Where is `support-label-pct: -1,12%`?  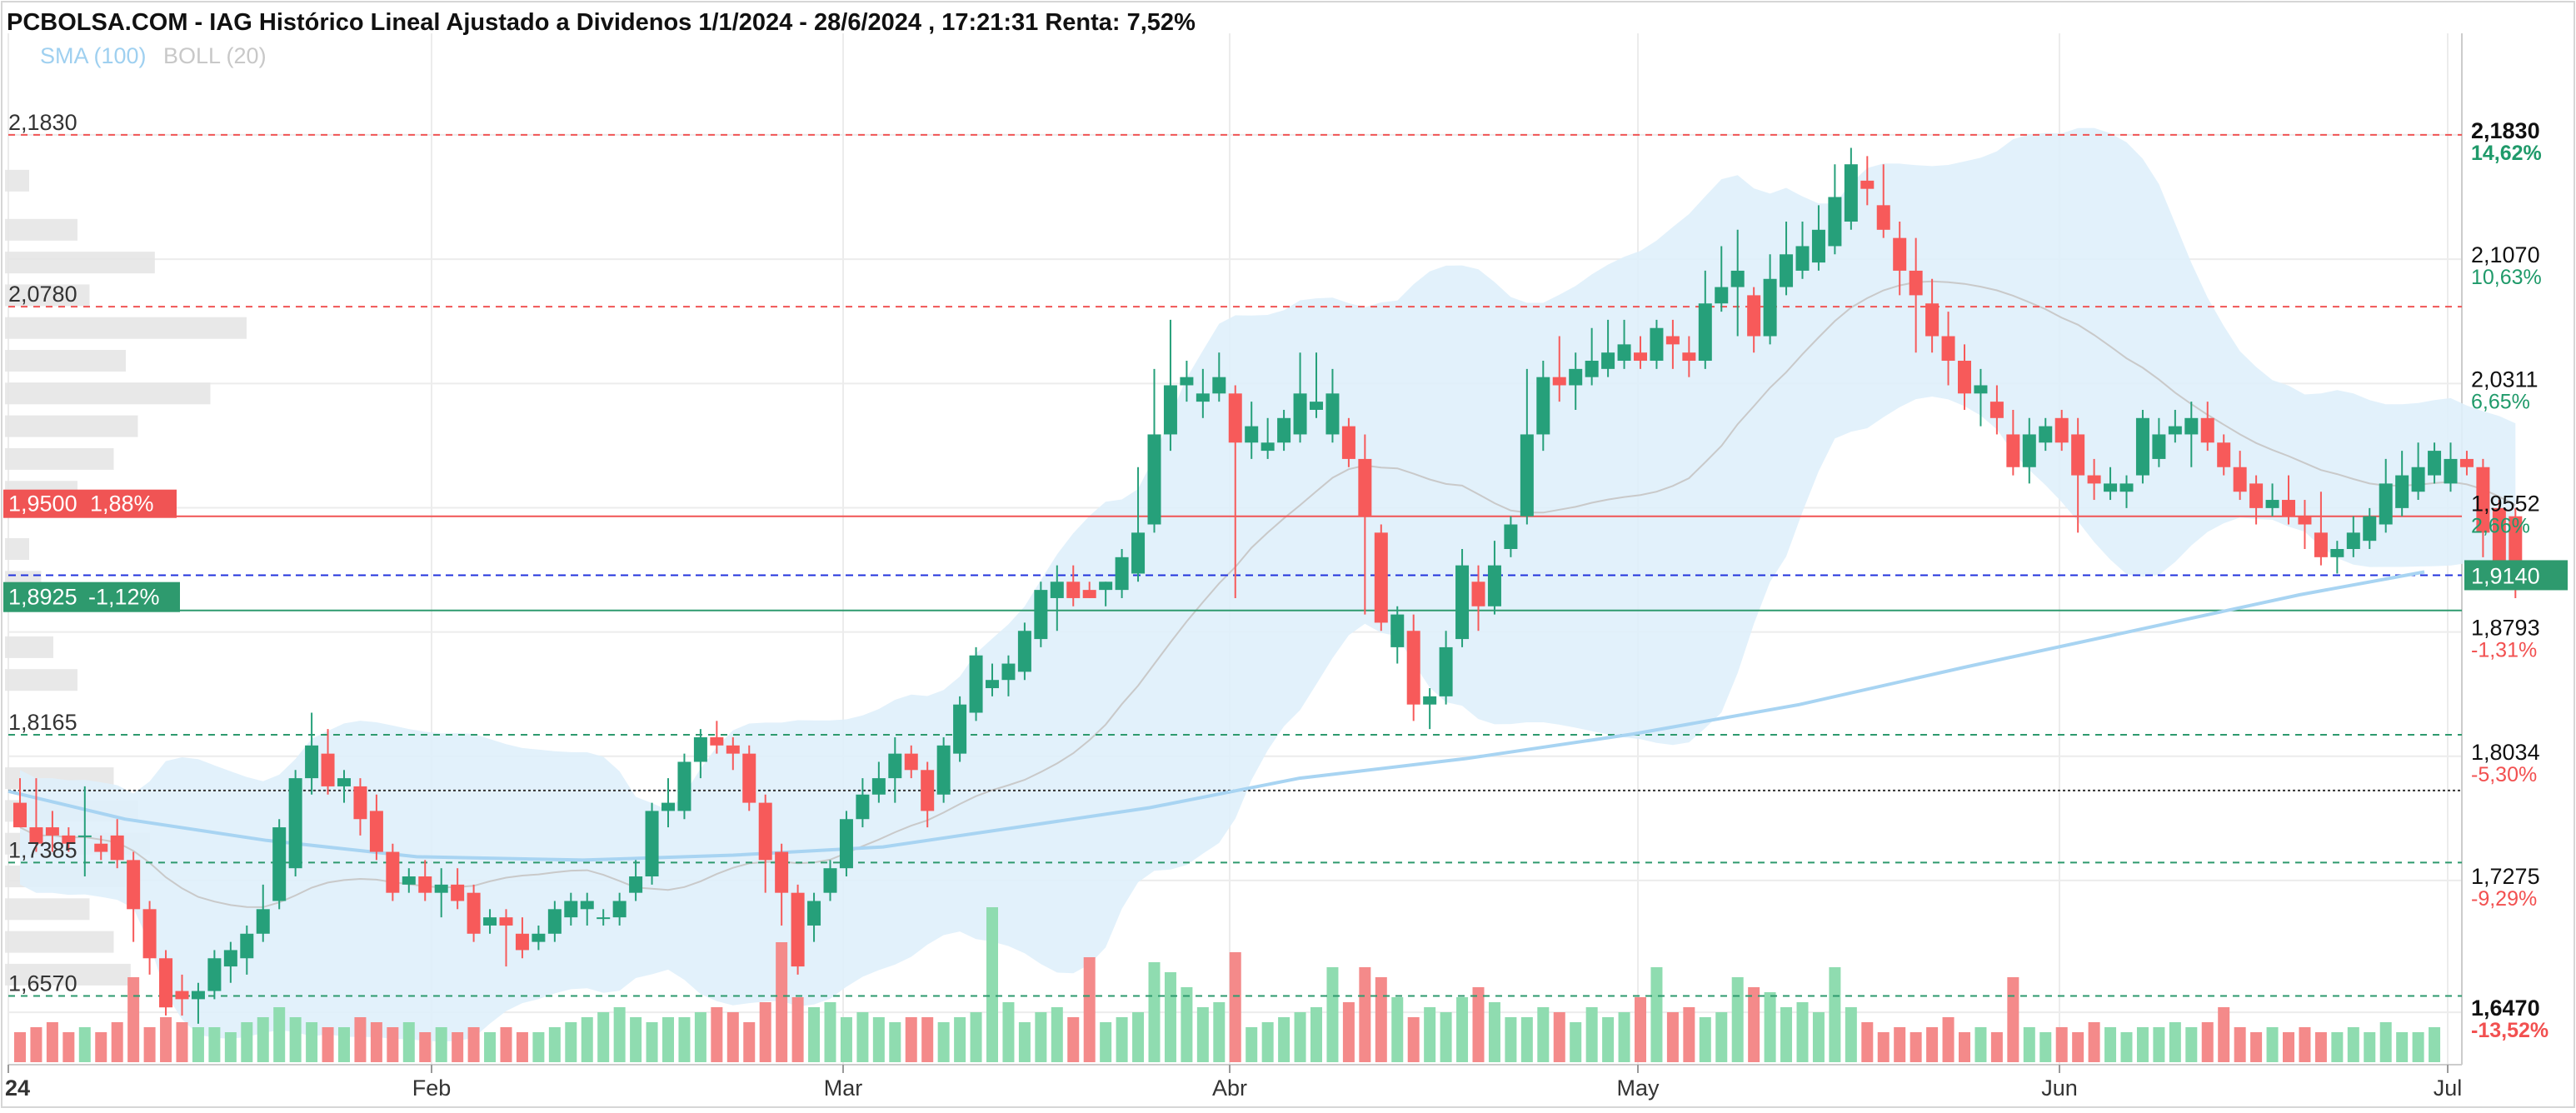
support-label-pct: -1,12% is located at coordinates (124, 597).